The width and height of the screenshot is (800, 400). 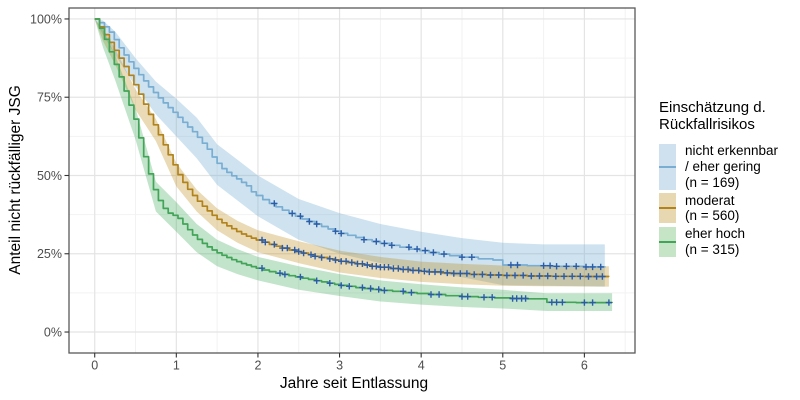 I want to click on svg-text: 100%, so click(x=46, y=19).